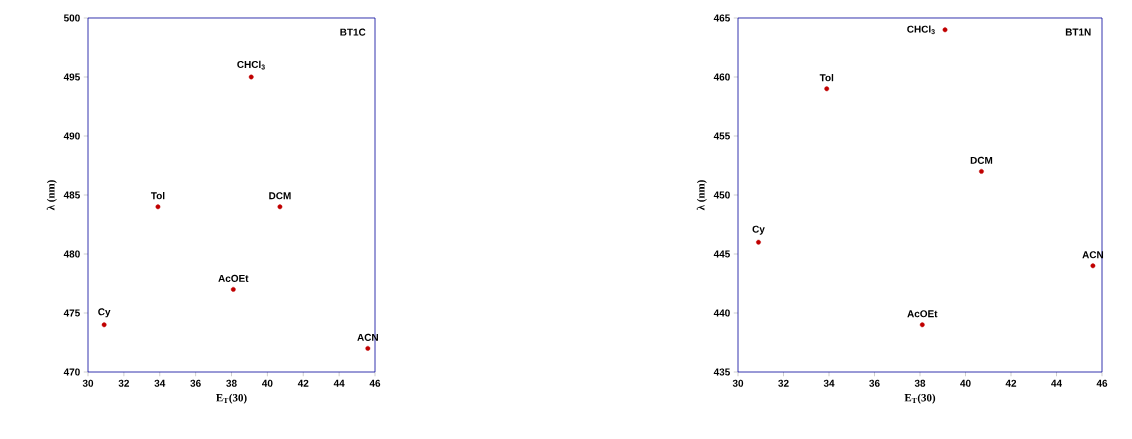  Describe the element at coordinates (353, 32) in the screenshot. I see `annotation: BT1C` at that location.